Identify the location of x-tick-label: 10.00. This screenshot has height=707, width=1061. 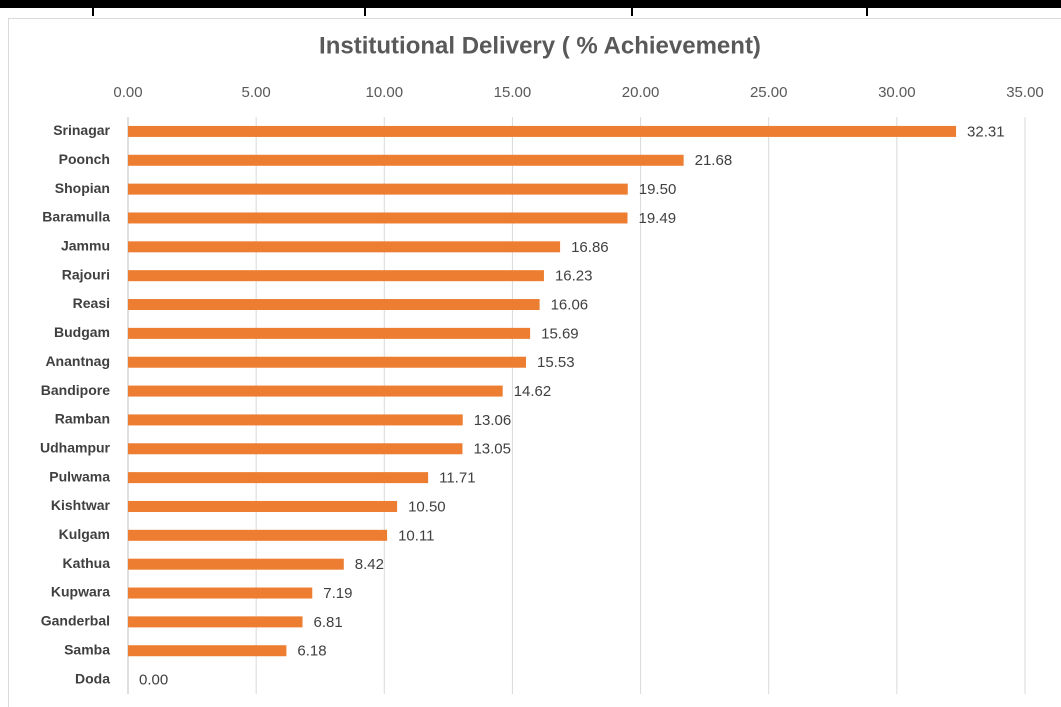
(385, 92).